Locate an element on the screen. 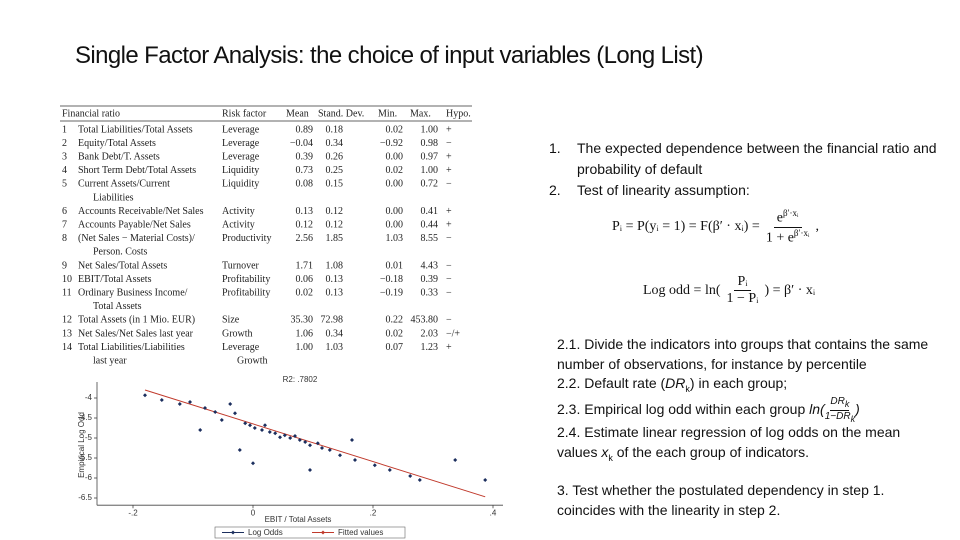 The image size is (960, 540). x-tick-label: 0 is located at coordinates (253, 512).